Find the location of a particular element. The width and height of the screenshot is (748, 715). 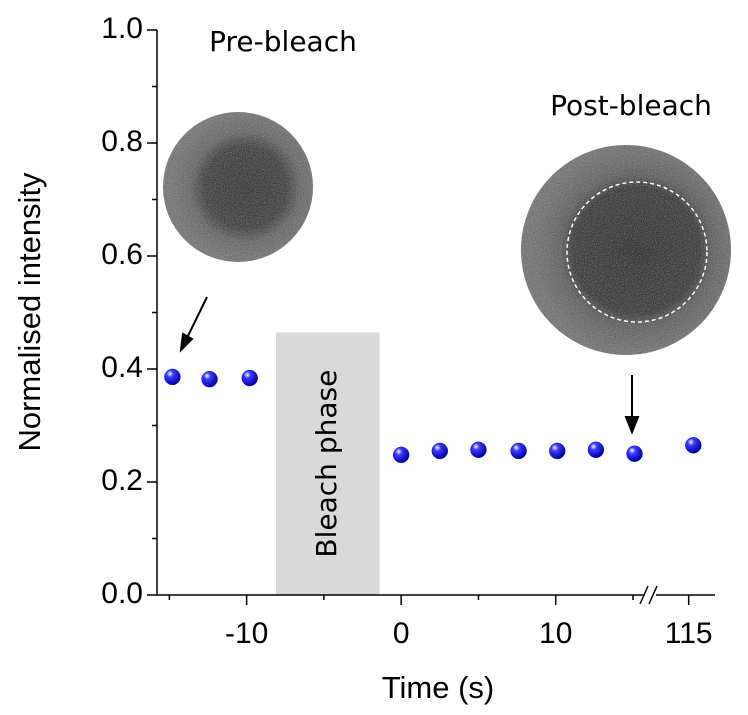

arrows is located at coordinates (409, 365).